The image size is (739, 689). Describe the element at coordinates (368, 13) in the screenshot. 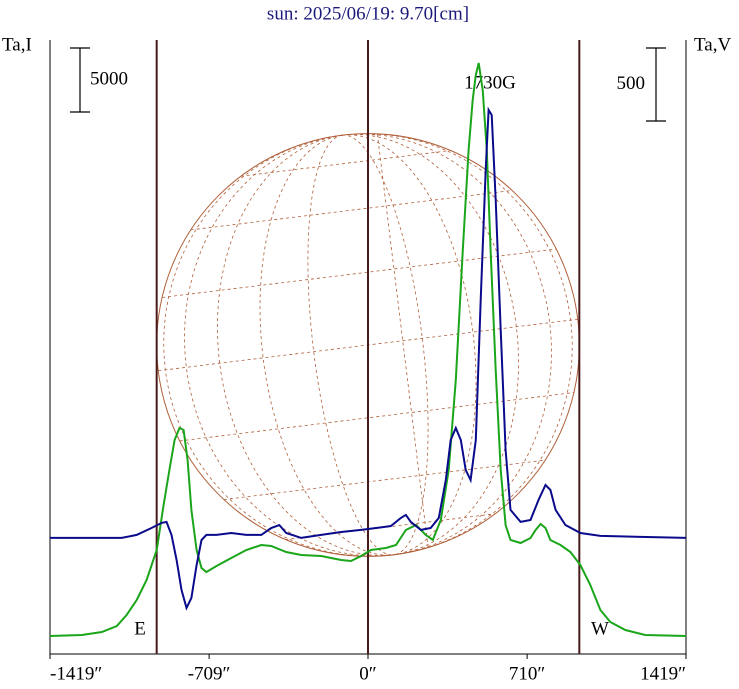

I see `chart-title: sun: 2025/06/19: 9.70[cm]` at that location.